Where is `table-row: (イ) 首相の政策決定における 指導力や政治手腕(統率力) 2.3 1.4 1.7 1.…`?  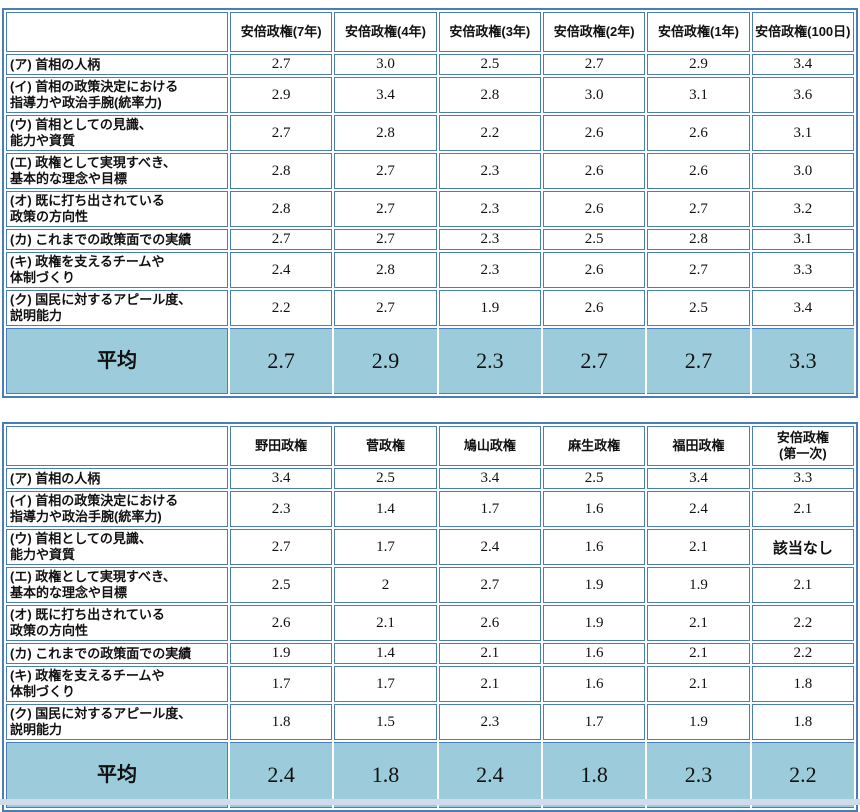 table-row: (イ) 首相の政策決定における 指導力や政治手腕(統率力) 2.3 1.4 1.7 1.… is located at coordinates (430, 509).